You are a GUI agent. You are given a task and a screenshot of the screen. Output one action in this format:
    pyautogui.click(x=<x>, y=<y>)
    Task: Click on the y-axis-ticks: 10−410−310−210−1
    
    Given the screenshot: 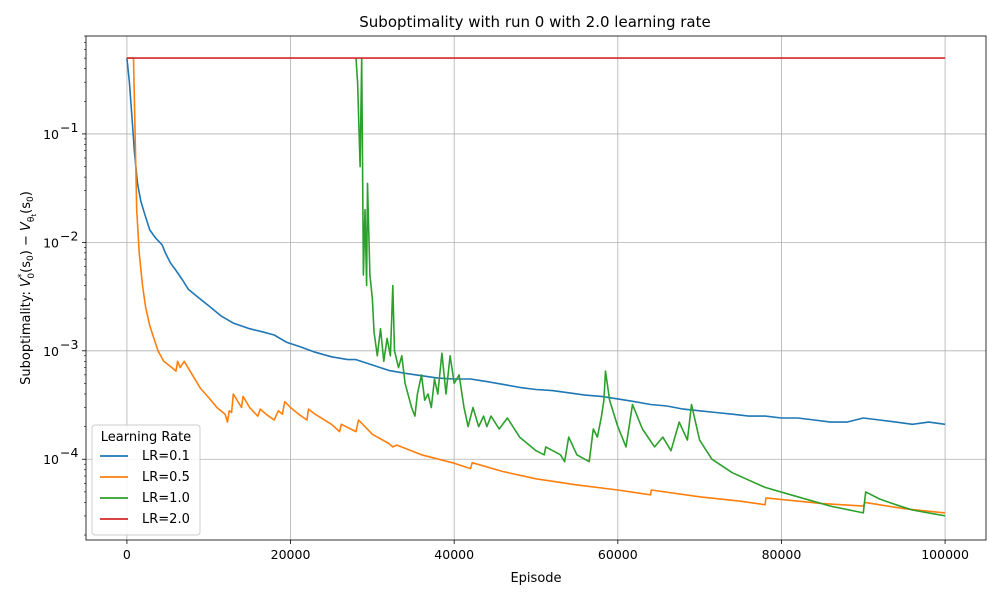 What is the action you would take?
    pyautogui.click(x=64, y=285)
    